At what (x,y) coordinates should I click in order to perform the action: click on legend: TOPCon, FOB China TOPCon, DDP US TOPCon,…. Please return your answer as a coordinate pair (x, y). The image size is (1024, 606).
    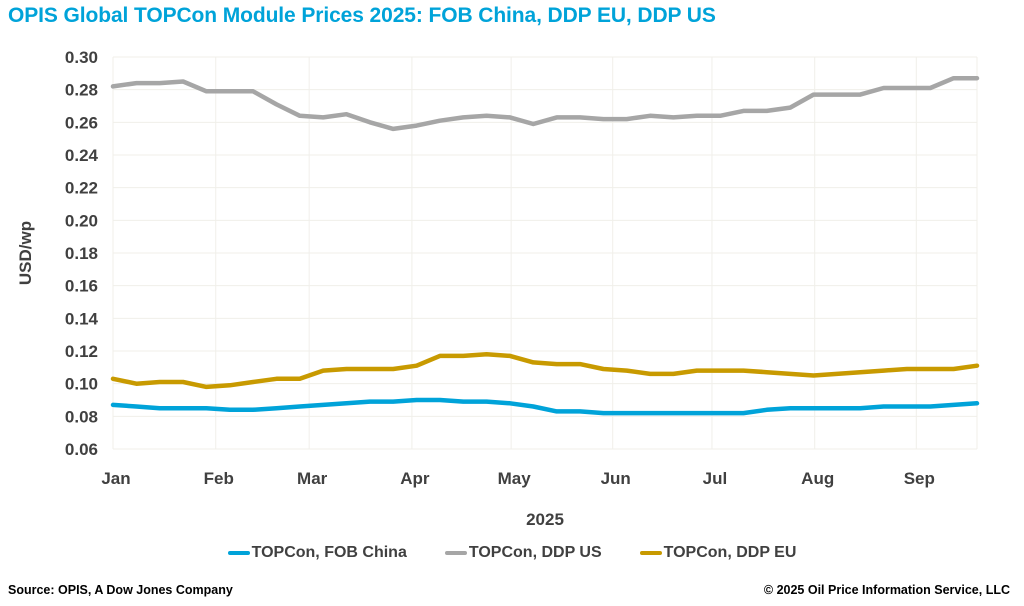
    Looking at the image, I should click on (512, 553).